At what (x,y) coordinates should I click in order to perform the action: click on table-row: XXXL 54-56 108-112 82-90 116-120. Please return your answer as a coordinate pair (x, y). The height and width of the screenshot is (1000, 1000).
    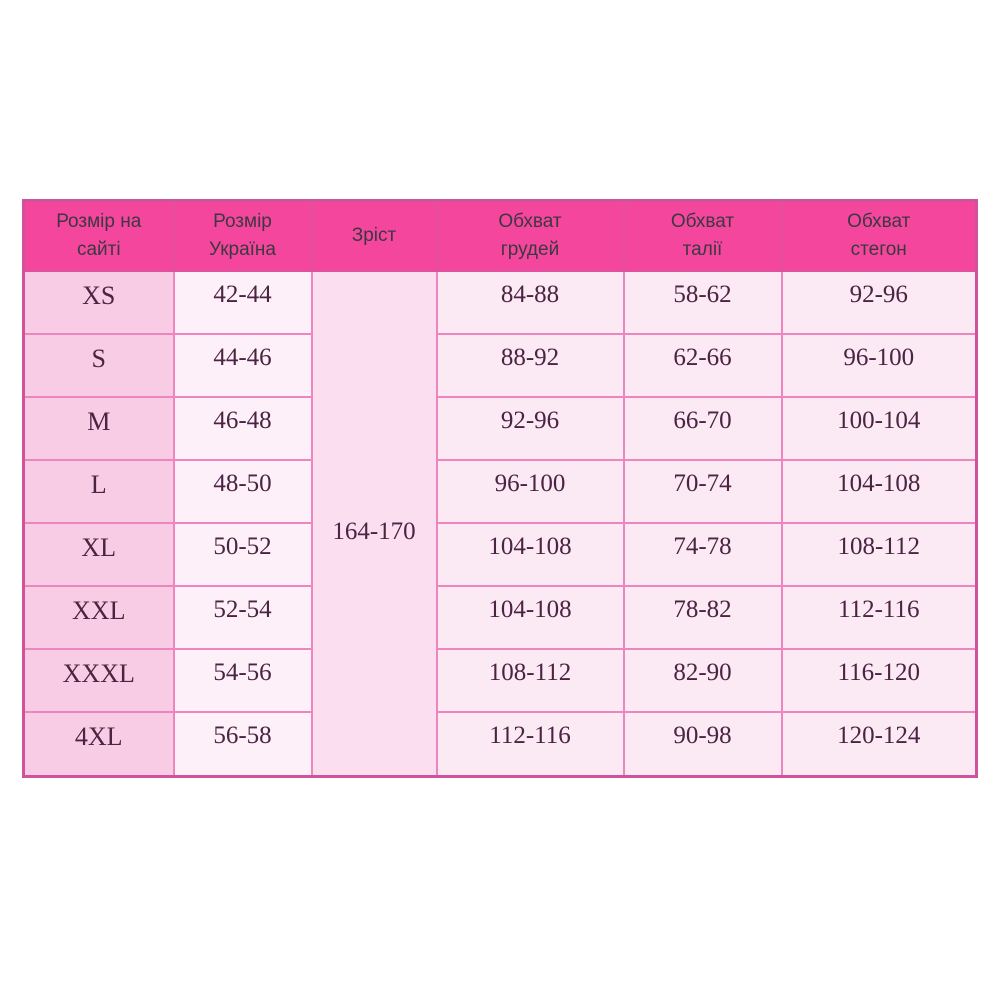
    Looking at the image, I should click on (500, 681).